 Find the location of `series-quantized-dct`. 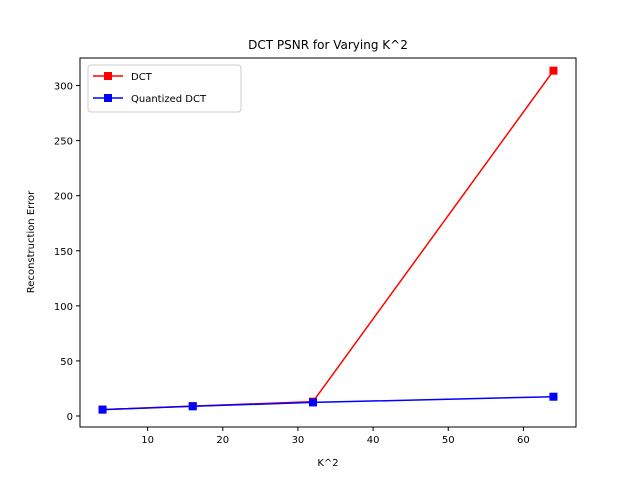

series-quantized-dct is located at coordinates (328, 403).